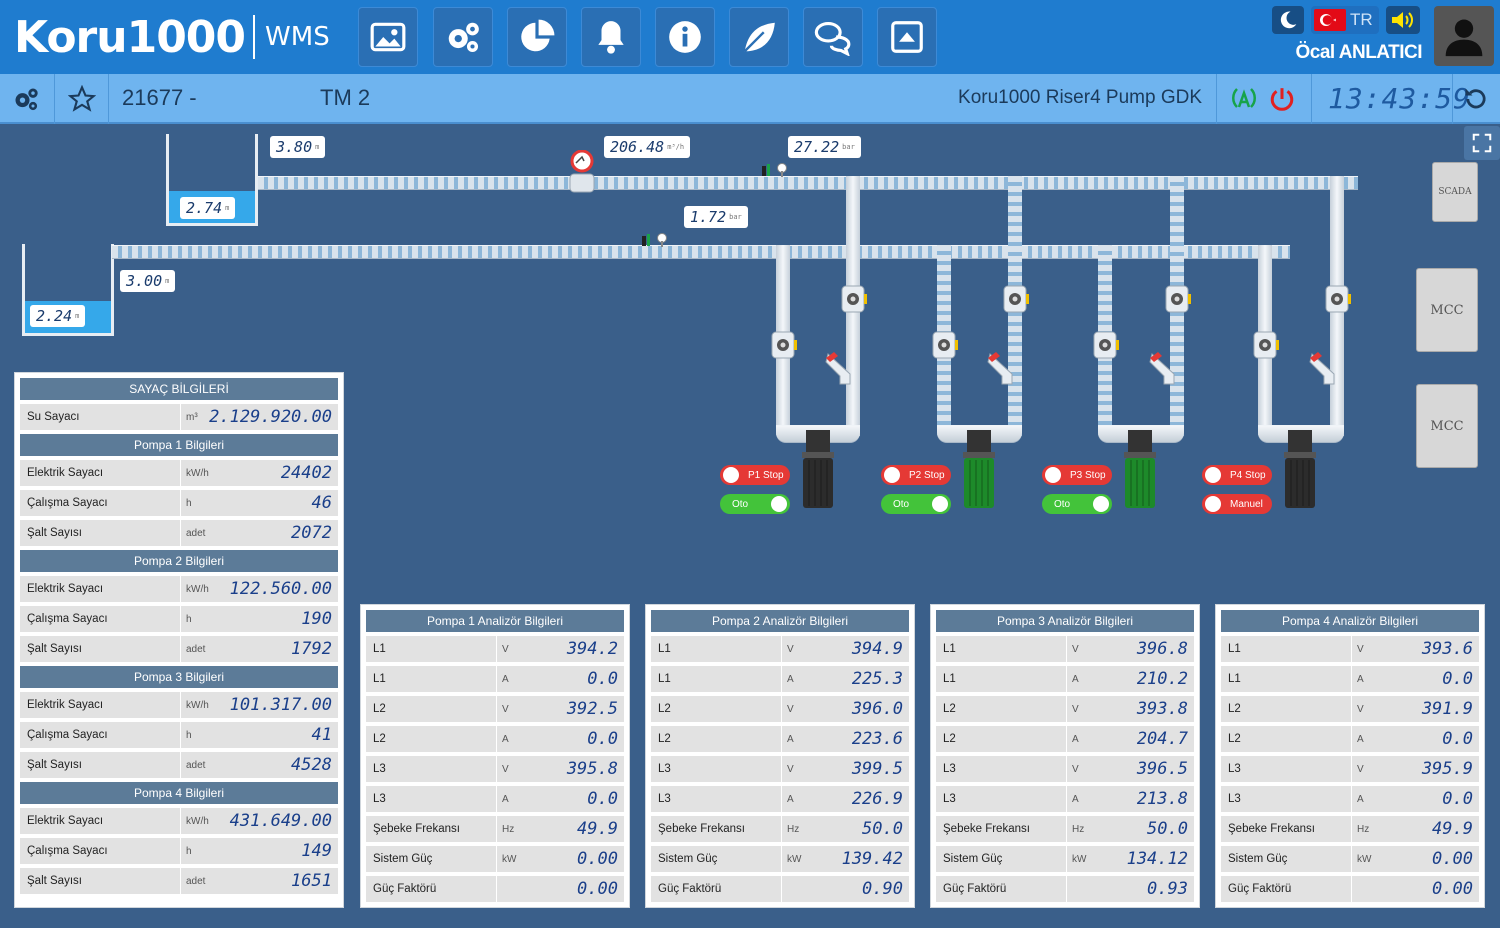  I want to click on pump-mode-label: Oto, so click(1062, 504).